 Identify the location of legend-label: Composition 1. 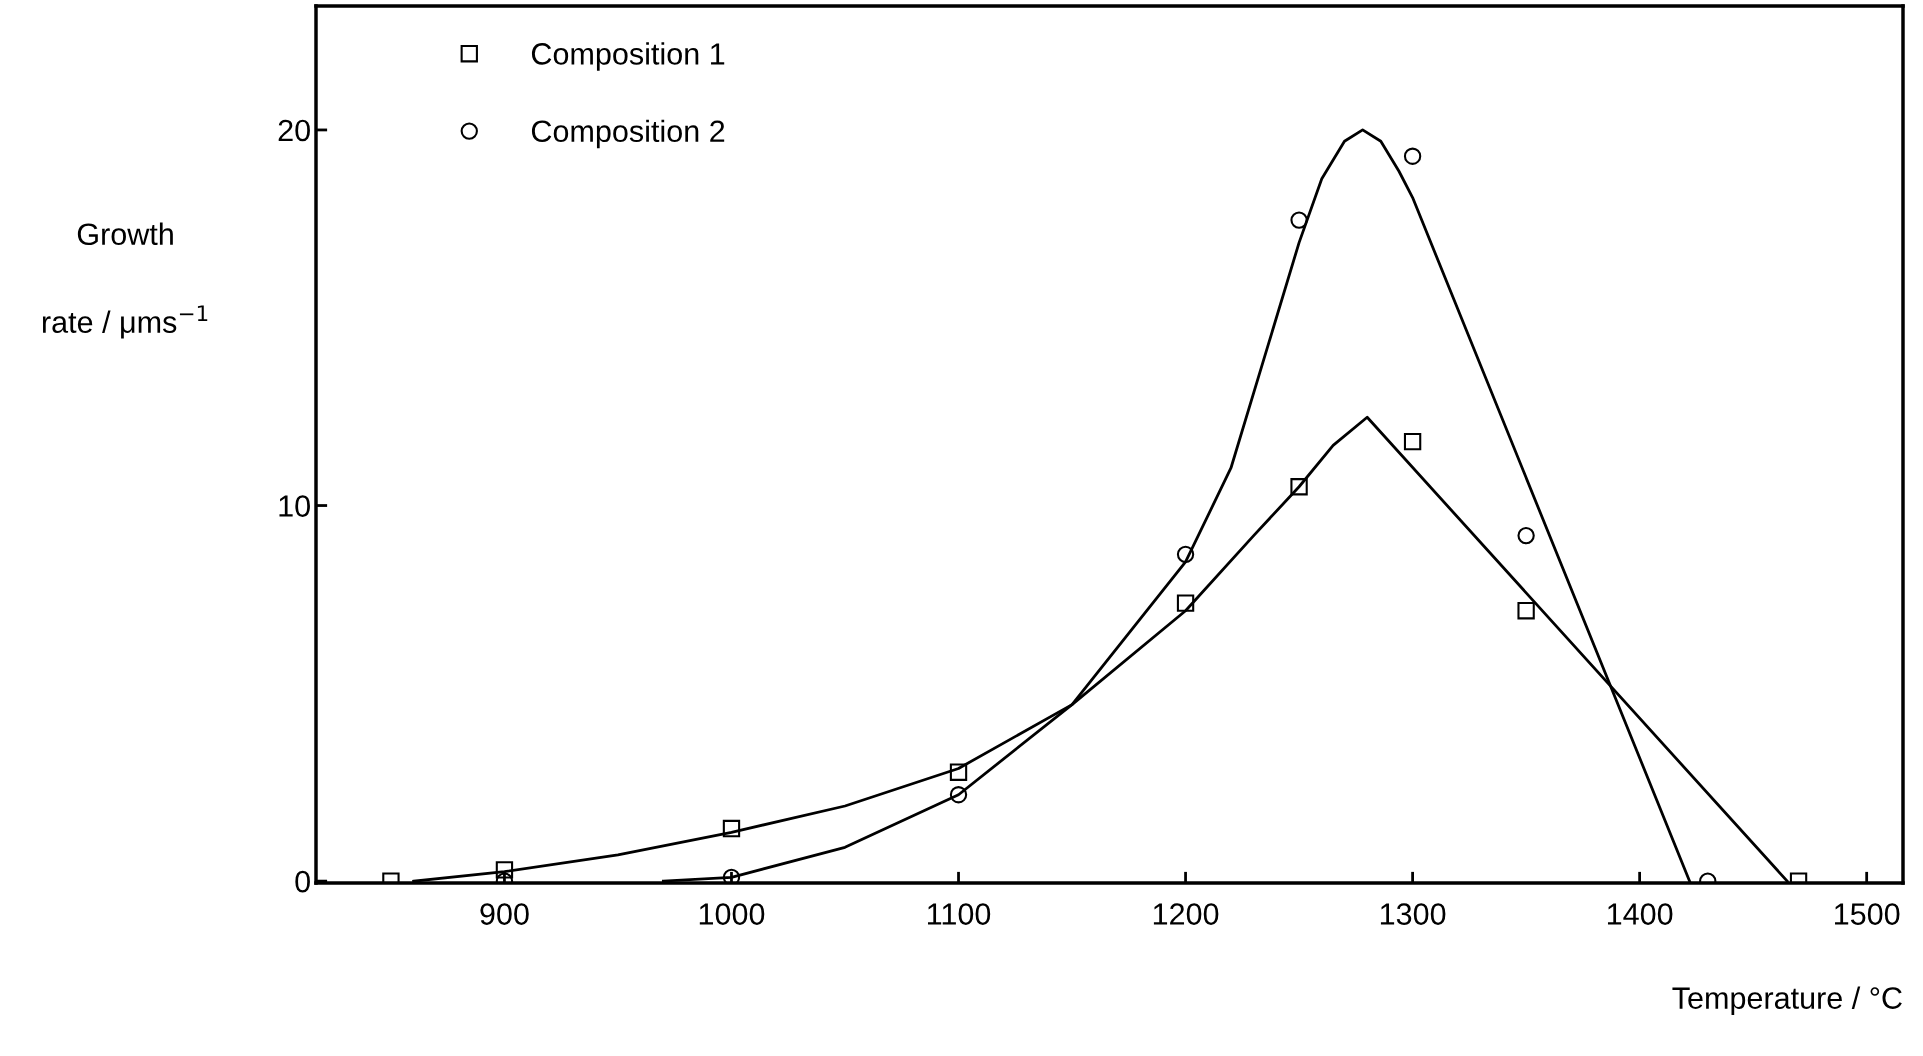
(628, 56).